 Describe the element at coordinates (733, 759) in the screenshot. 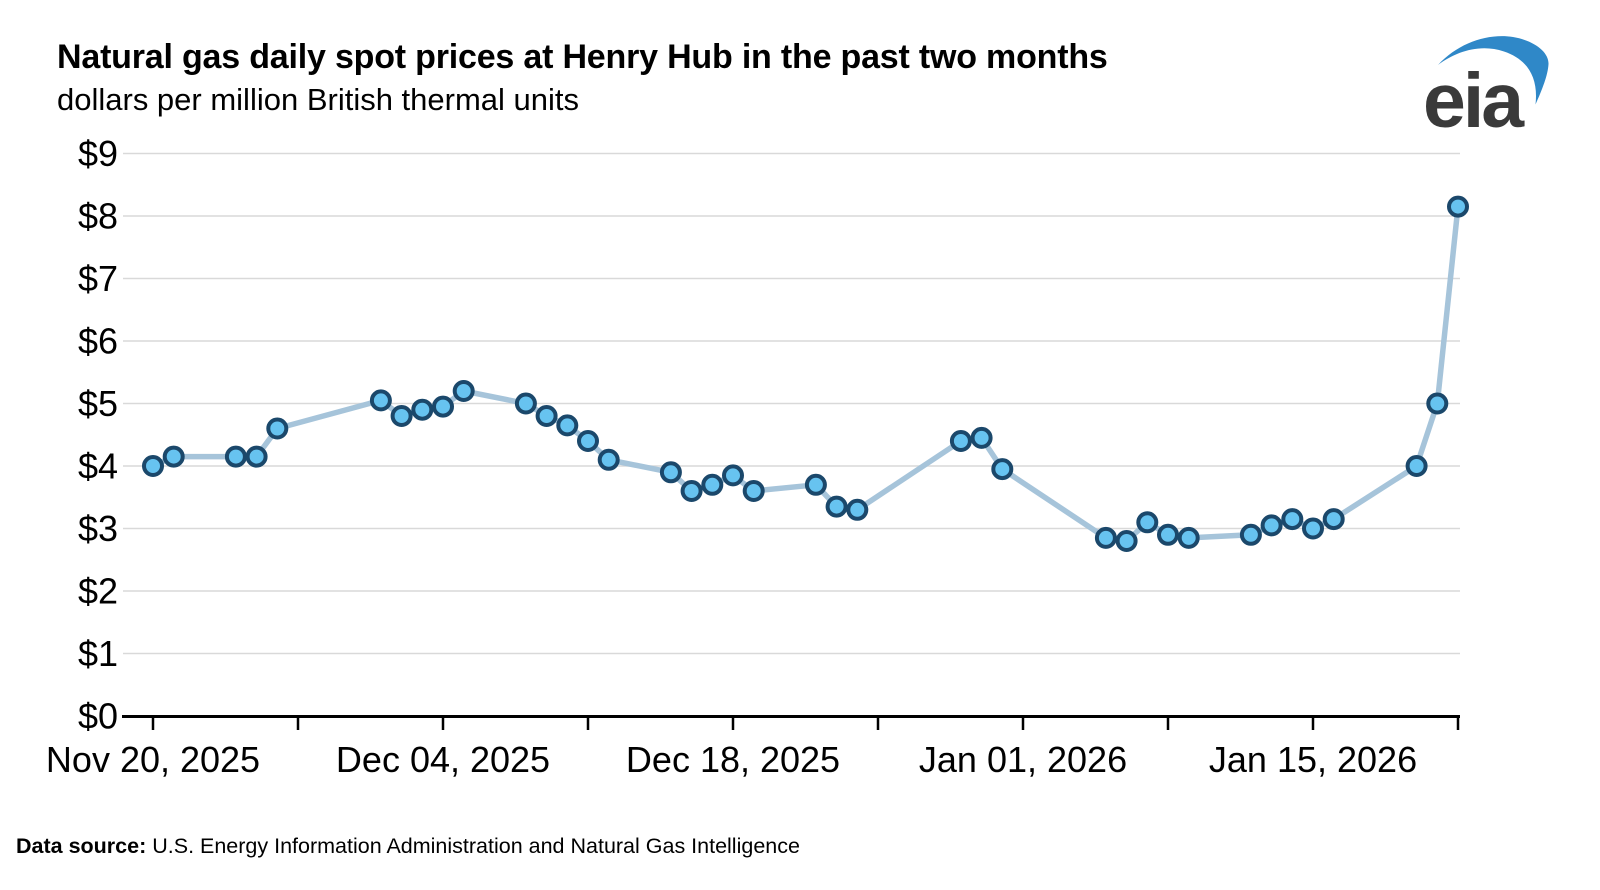

I see `x-axis-label: Dec 18, 2025` at that location.